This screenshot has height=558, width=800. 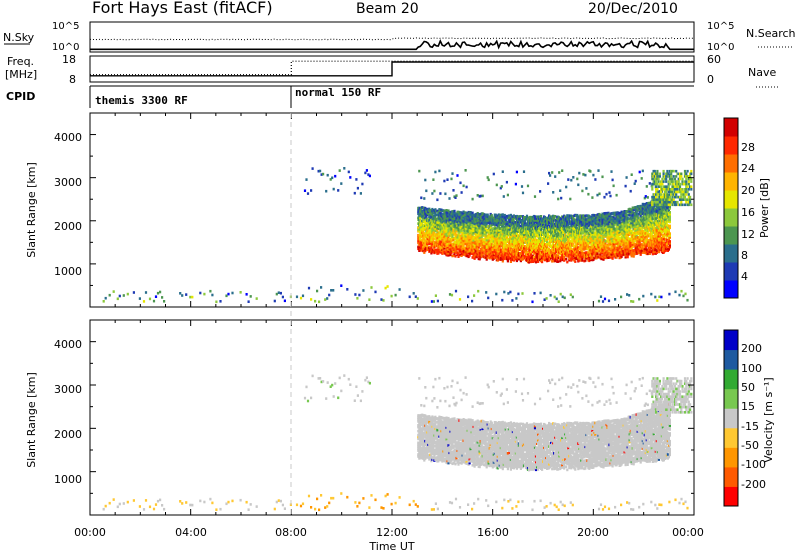 I want to click on cpid-segment-1: themis 3300 RF, so click(x=141, y=100).